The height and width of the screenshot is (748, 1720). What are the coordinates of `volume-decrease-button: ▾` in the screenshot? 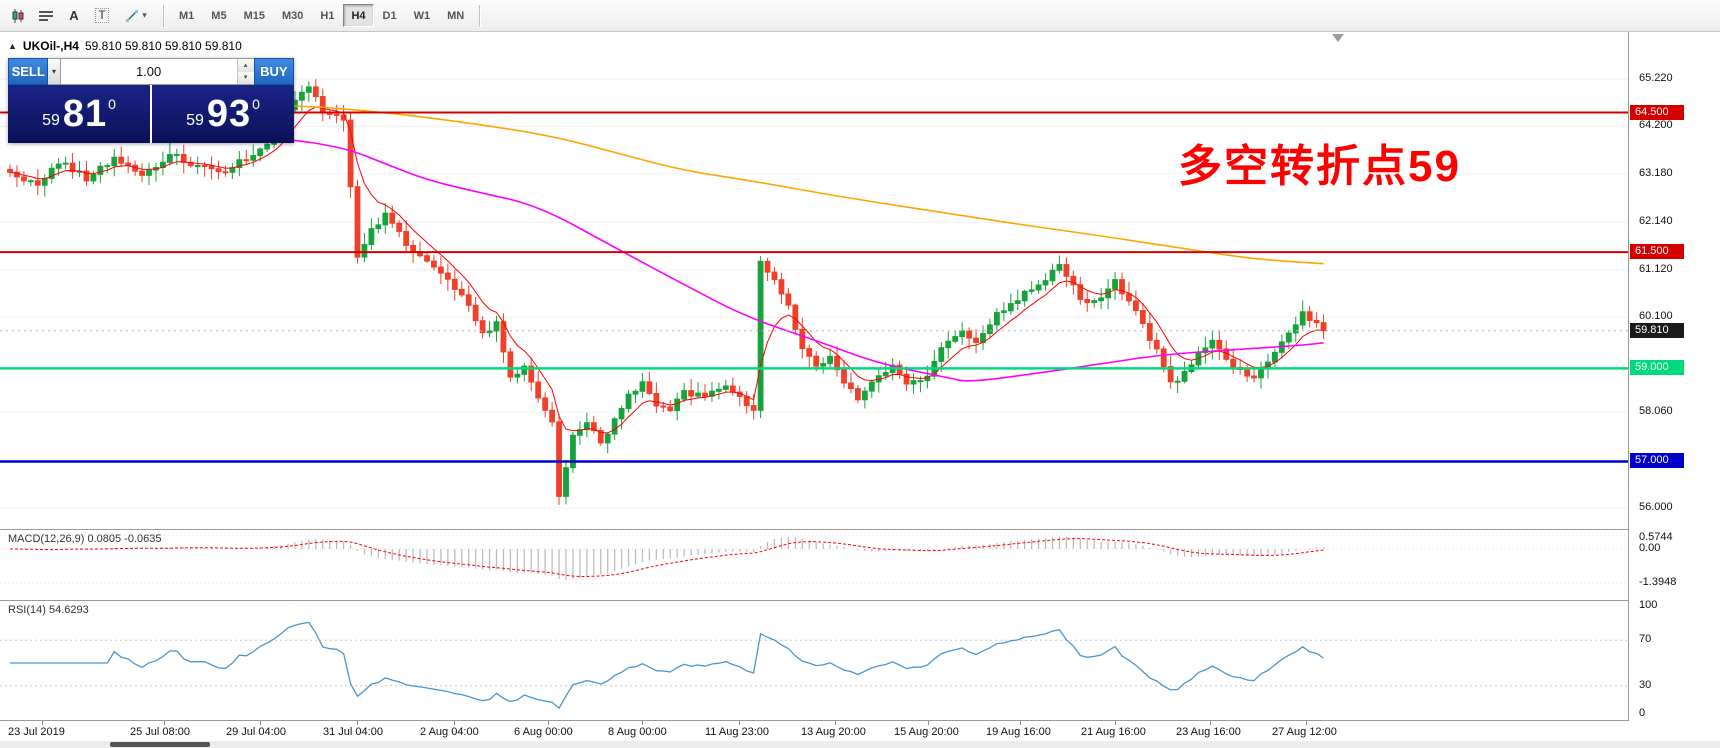 It's located at (245, 77).